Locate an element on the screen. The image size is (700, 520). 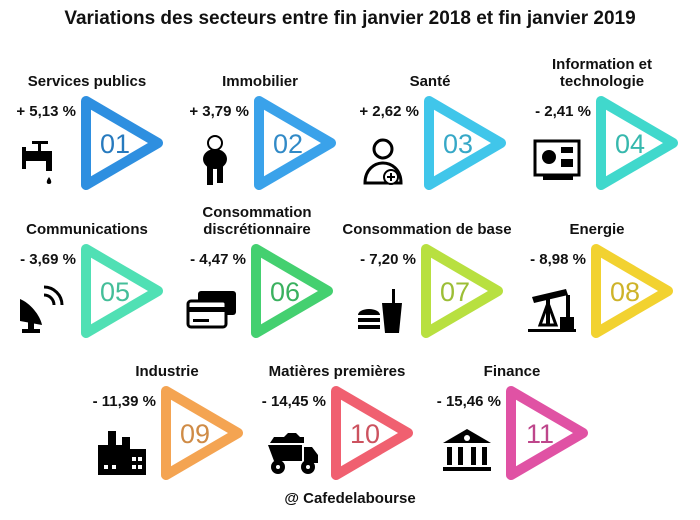
sector-variation: - 15,46 % is located at coordinates (468, 401).